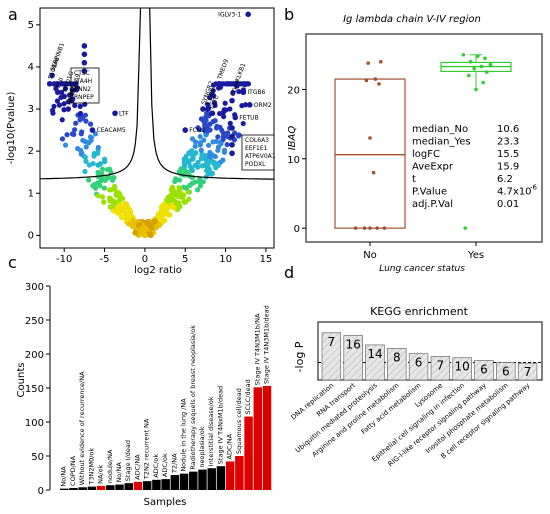 The image size is (550, 514). I want to click on volcano-label-box-left, so click(85, 85).